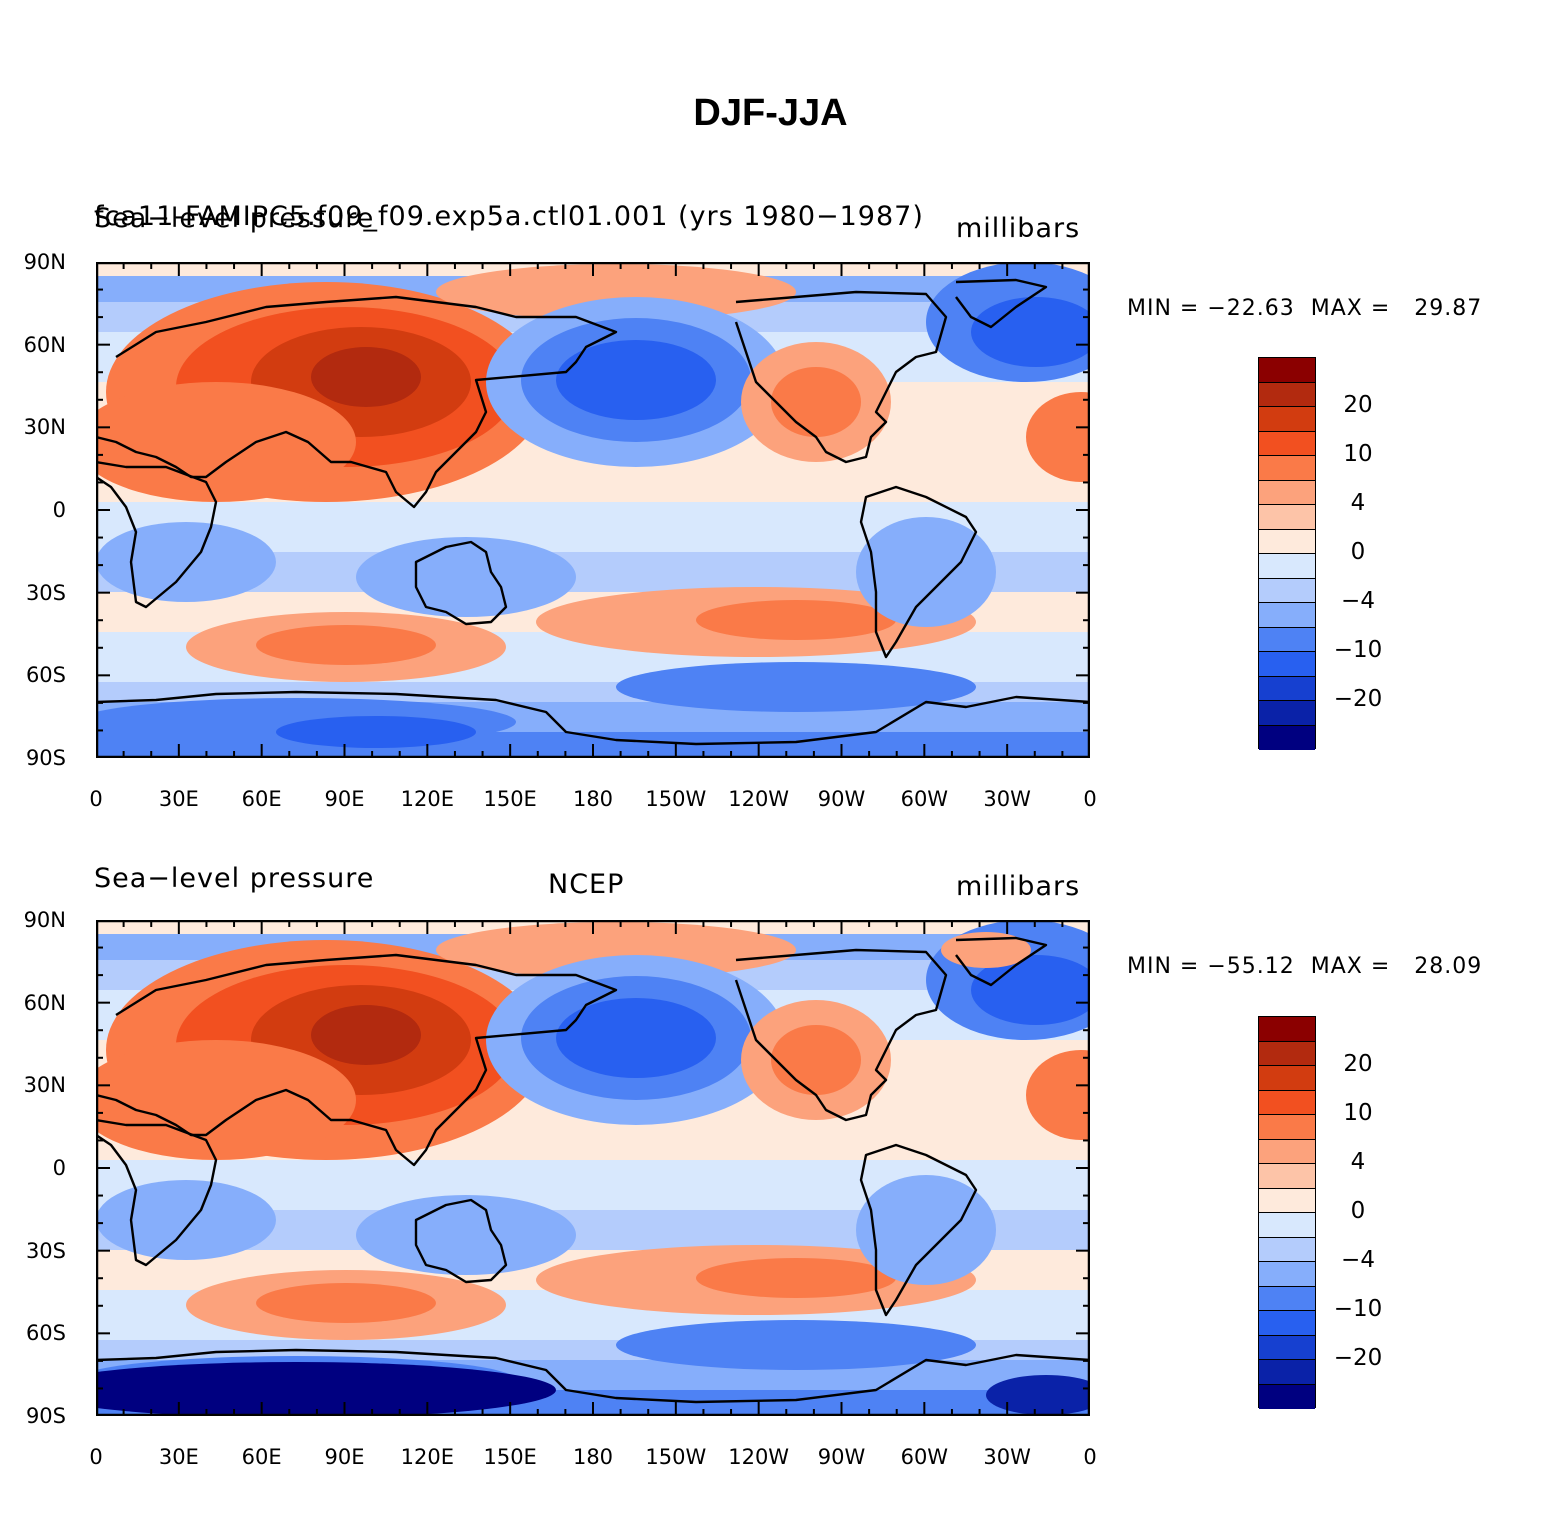 The width and height of the screenshot is (1541, 1538). I want to click on colorbar-label: −20, so click(1358, 1358).